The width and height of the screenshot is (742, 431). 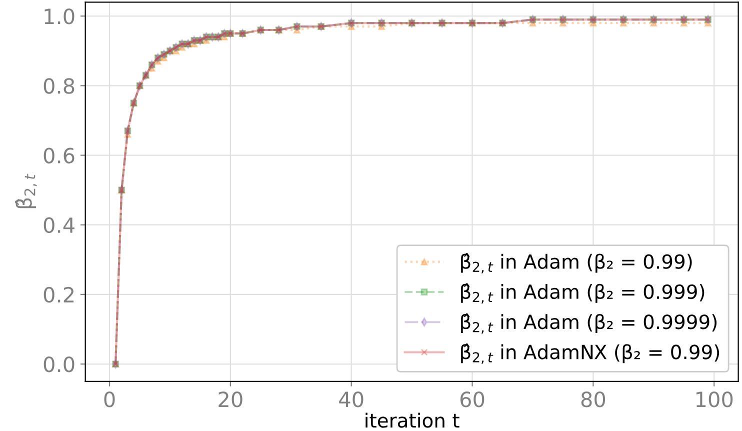 What do you see at coordinates (714, 400) in the screenshot?
I see `x-tick-label: 100` at bounding box center [714, 400].